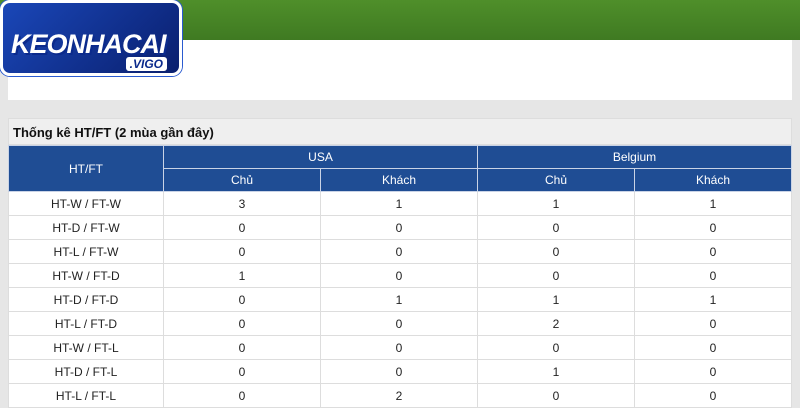 Image resolution: width=800 pixels, height=408 pixels. What do you see at coordinates (242, 203) in the screenshot?
I see `cell-value: 3` at bounding box center [242, 203].